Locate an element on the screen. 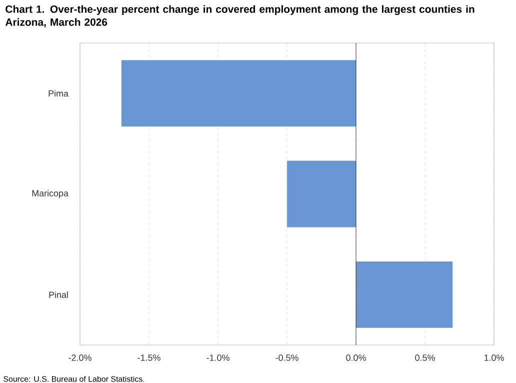  y-tick-label: Pinal is located at coordinates (58, 294).